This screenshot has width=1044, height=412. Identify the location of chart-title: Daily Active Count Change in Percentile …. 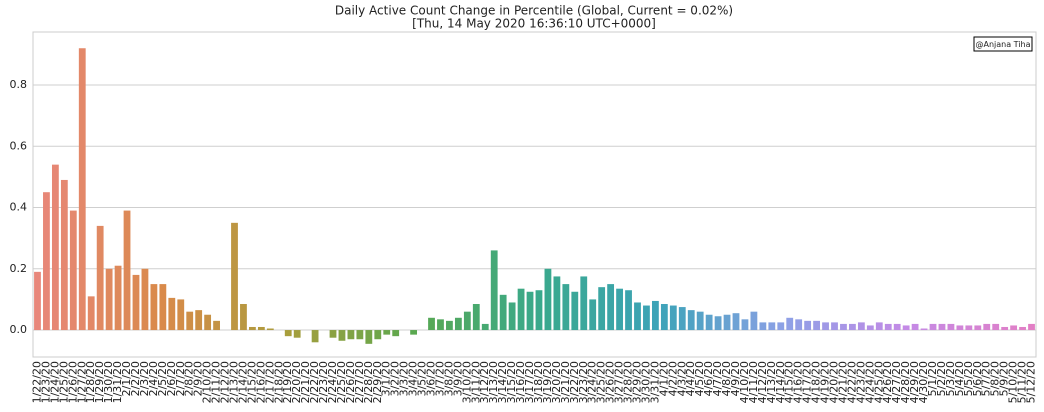
(534, 11).